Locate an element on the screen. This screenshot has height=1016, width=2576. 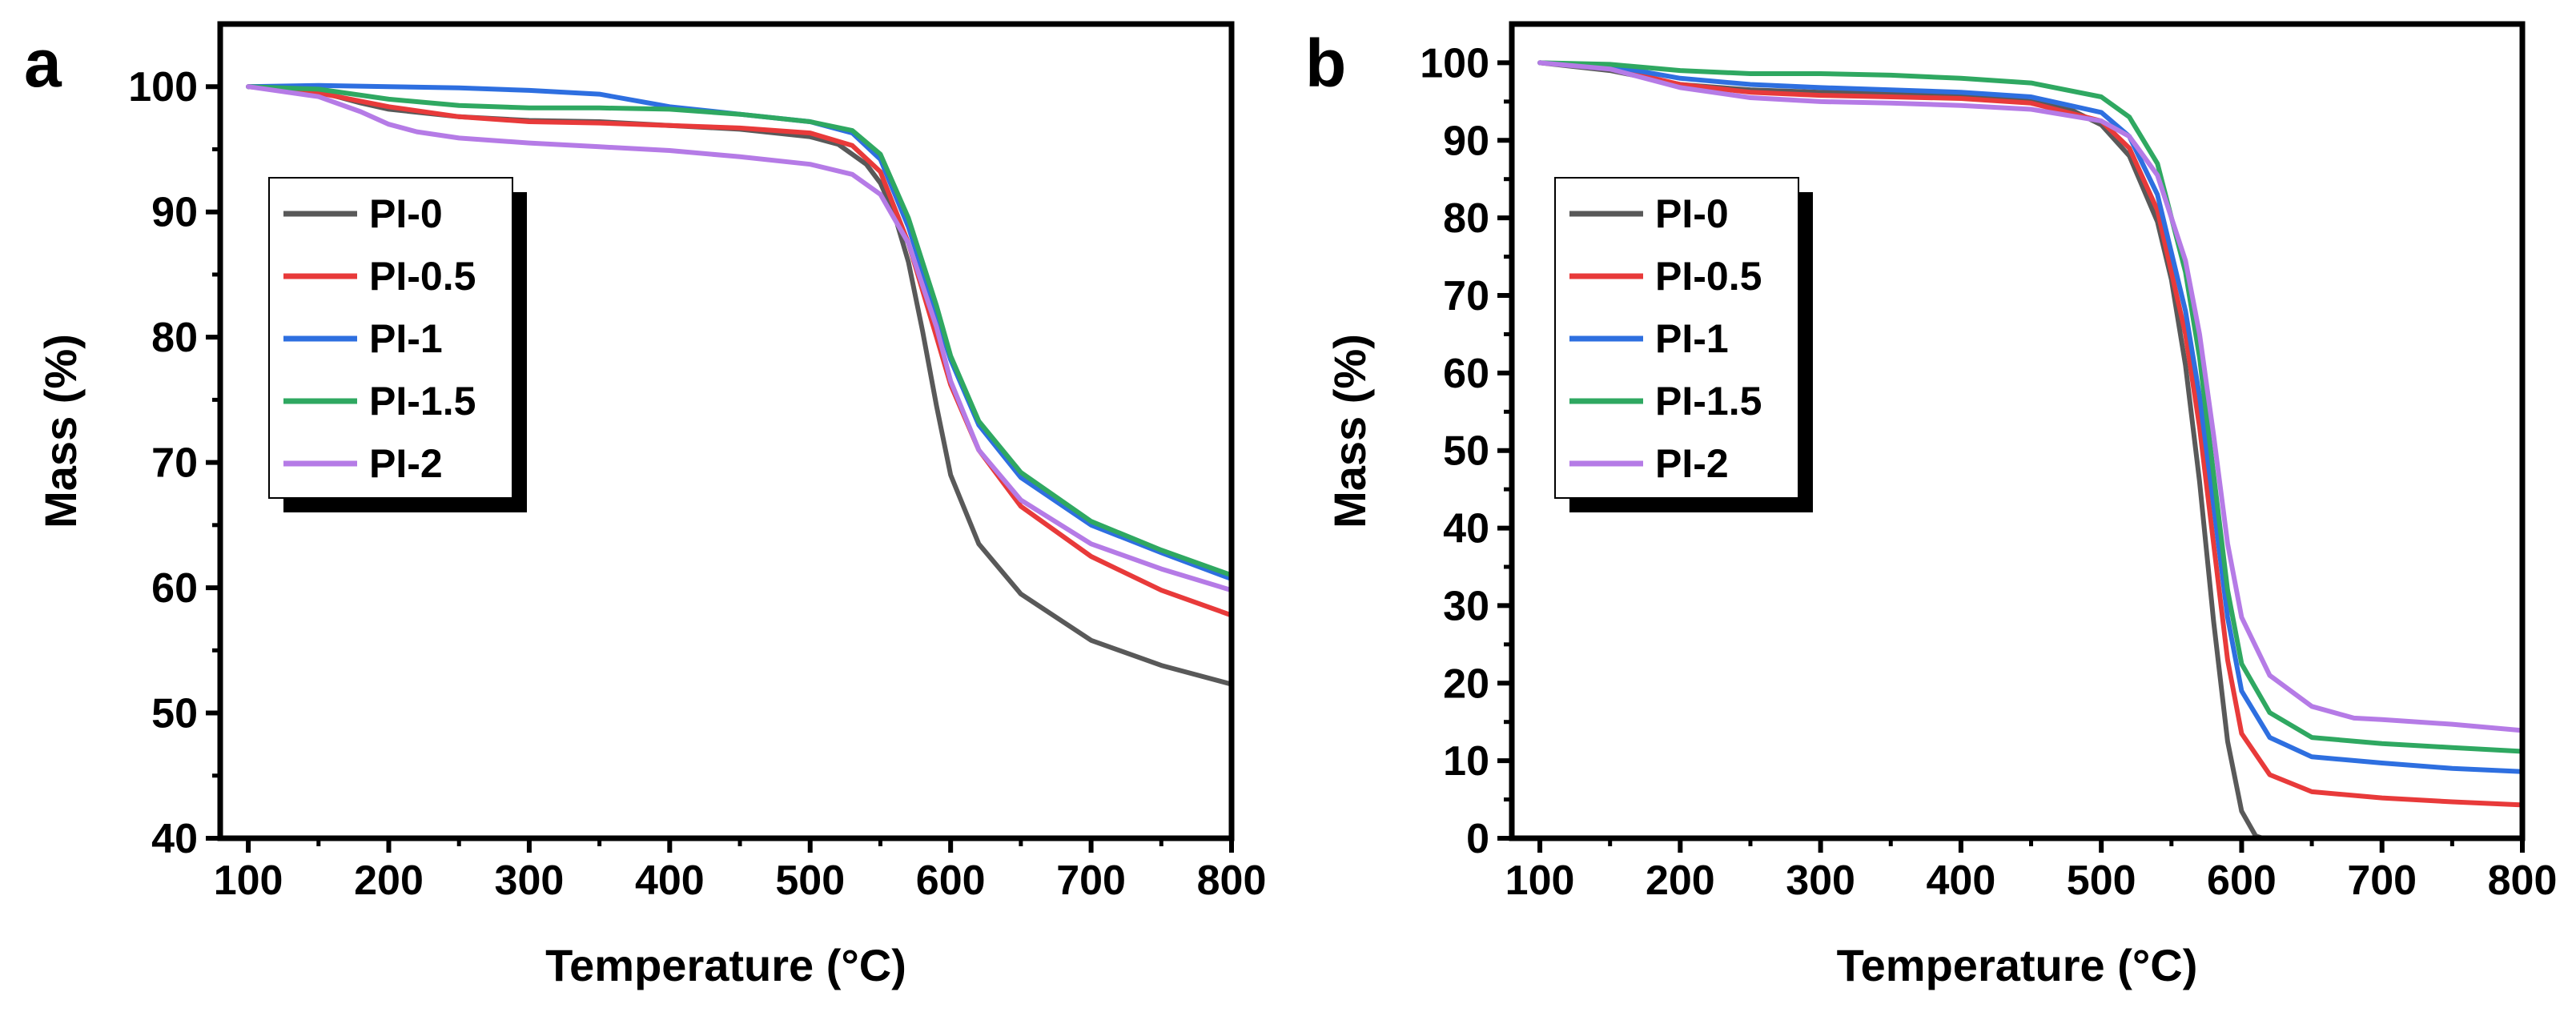
y-tick-label: 20 is located at coordinates (1466, 684).